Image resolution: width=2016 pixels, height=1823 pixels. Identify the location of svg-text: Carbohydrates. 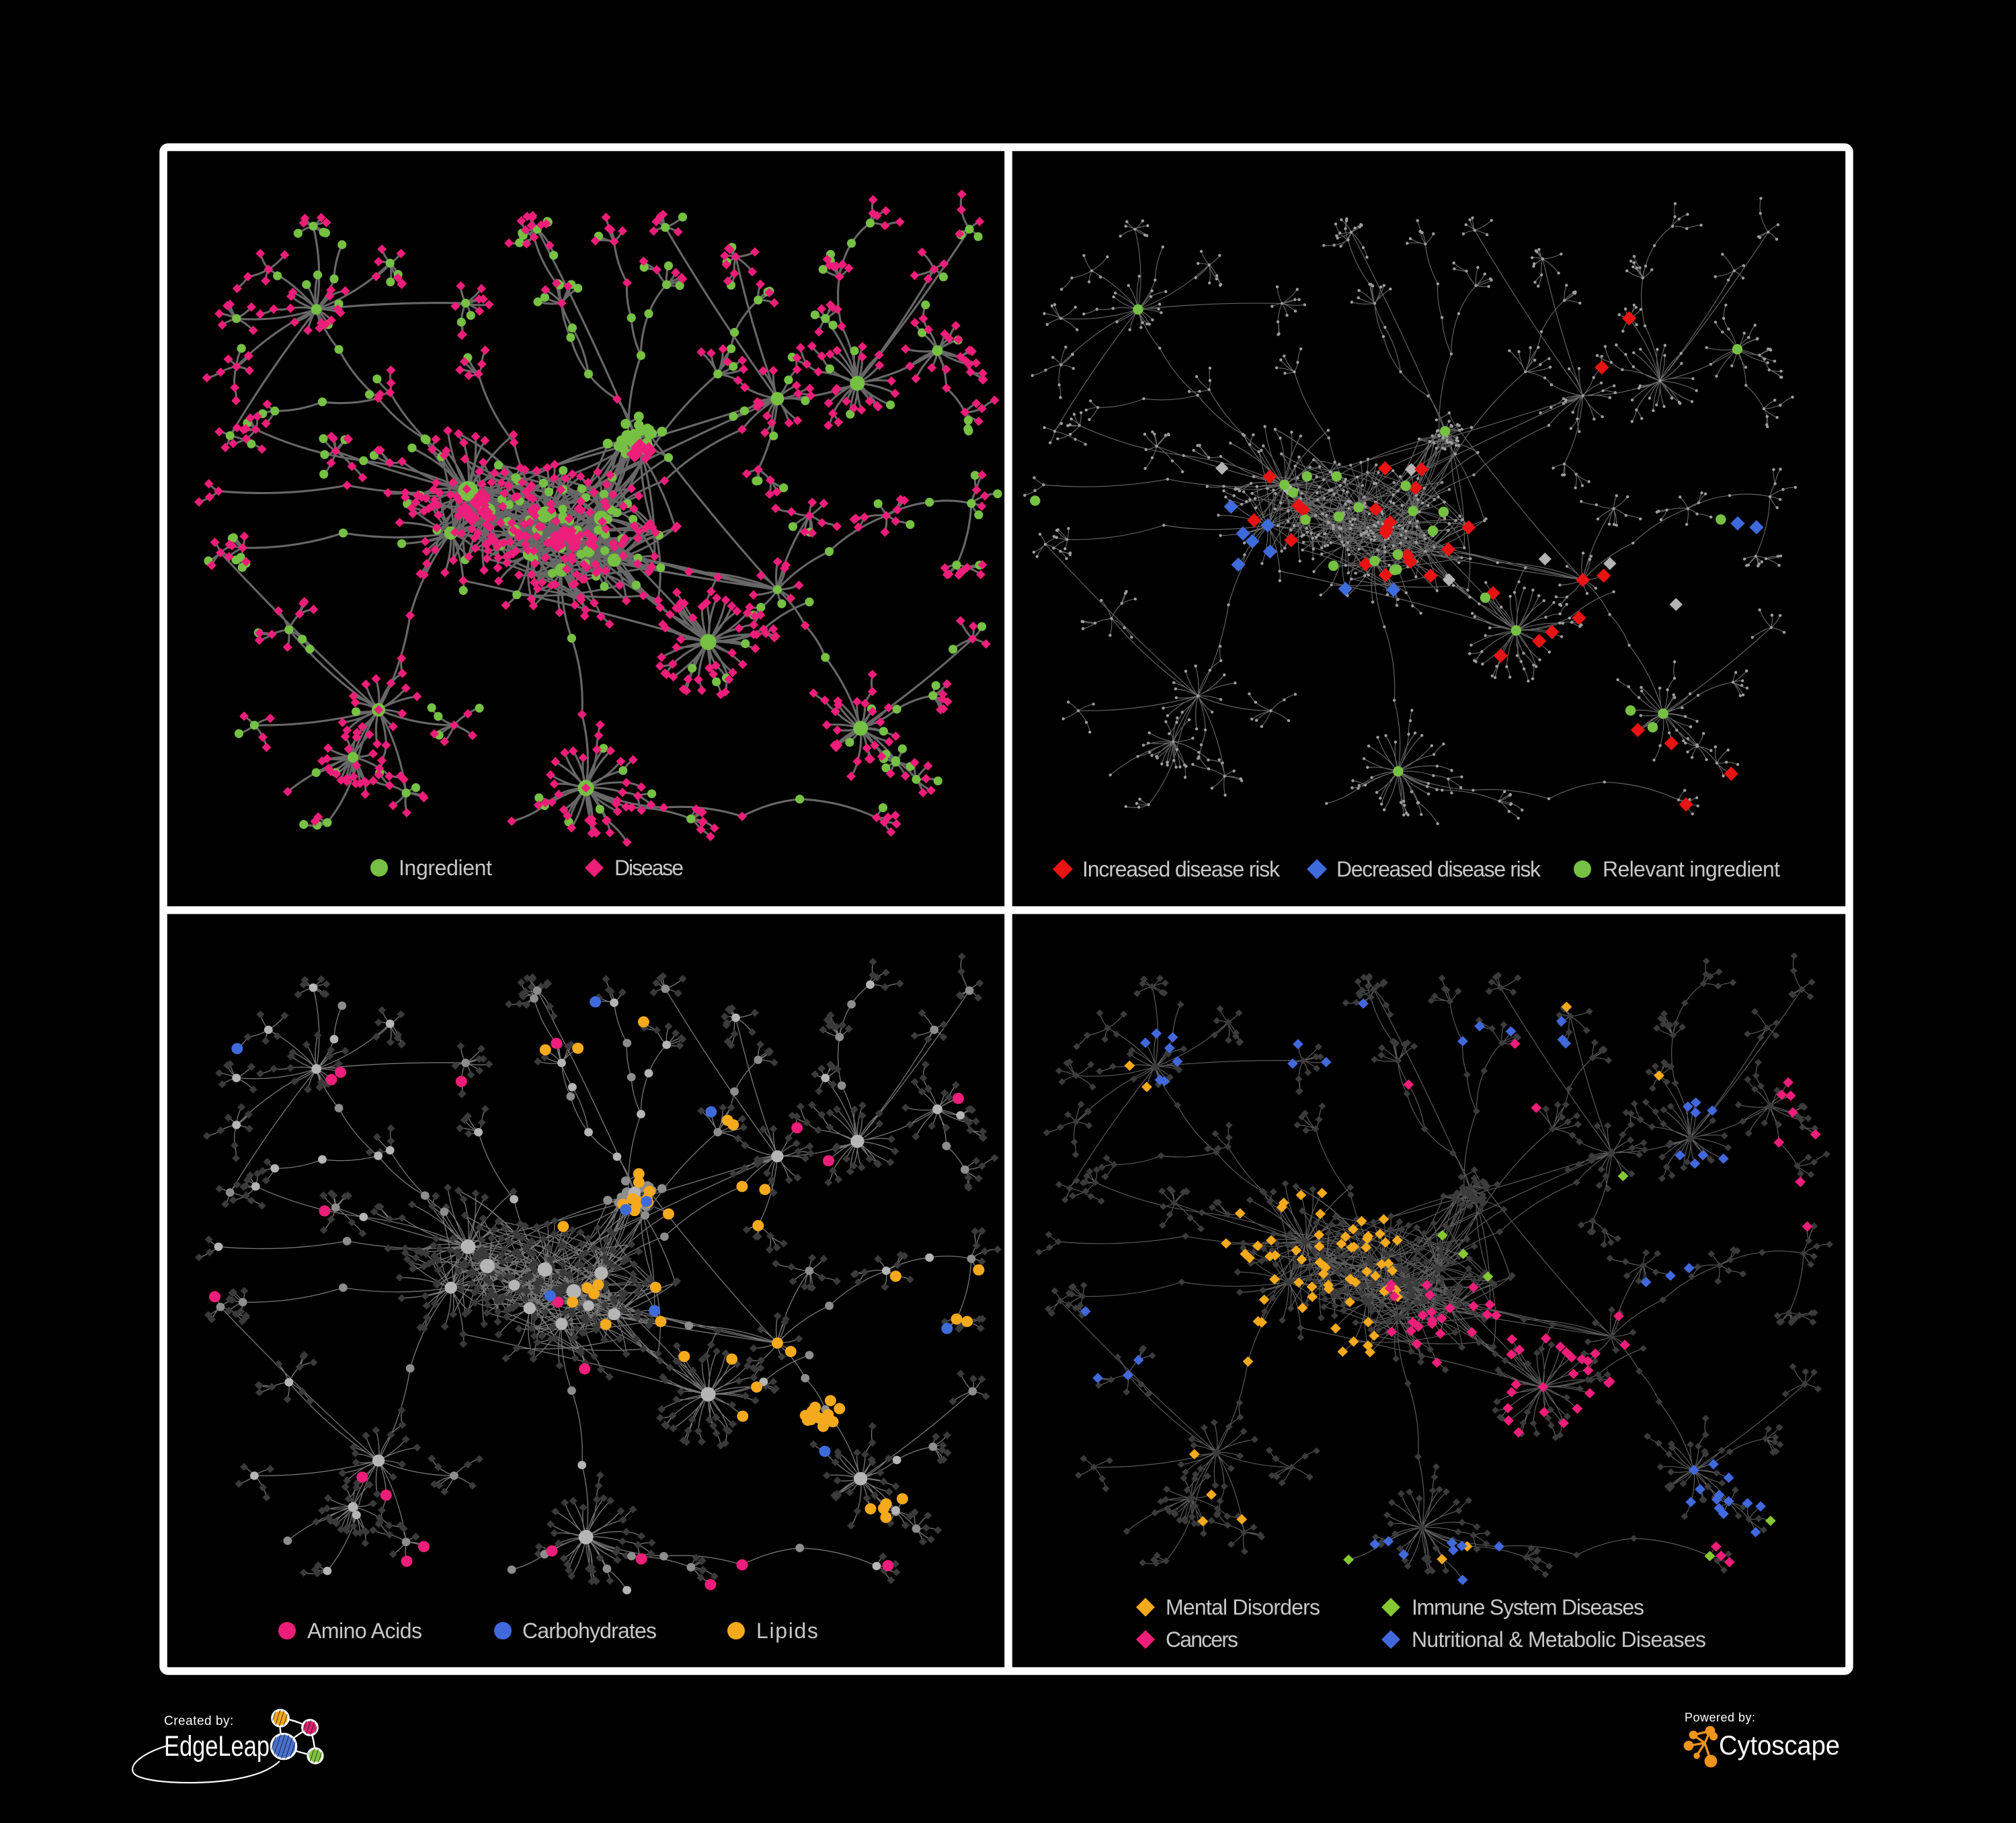
(589, 1631).